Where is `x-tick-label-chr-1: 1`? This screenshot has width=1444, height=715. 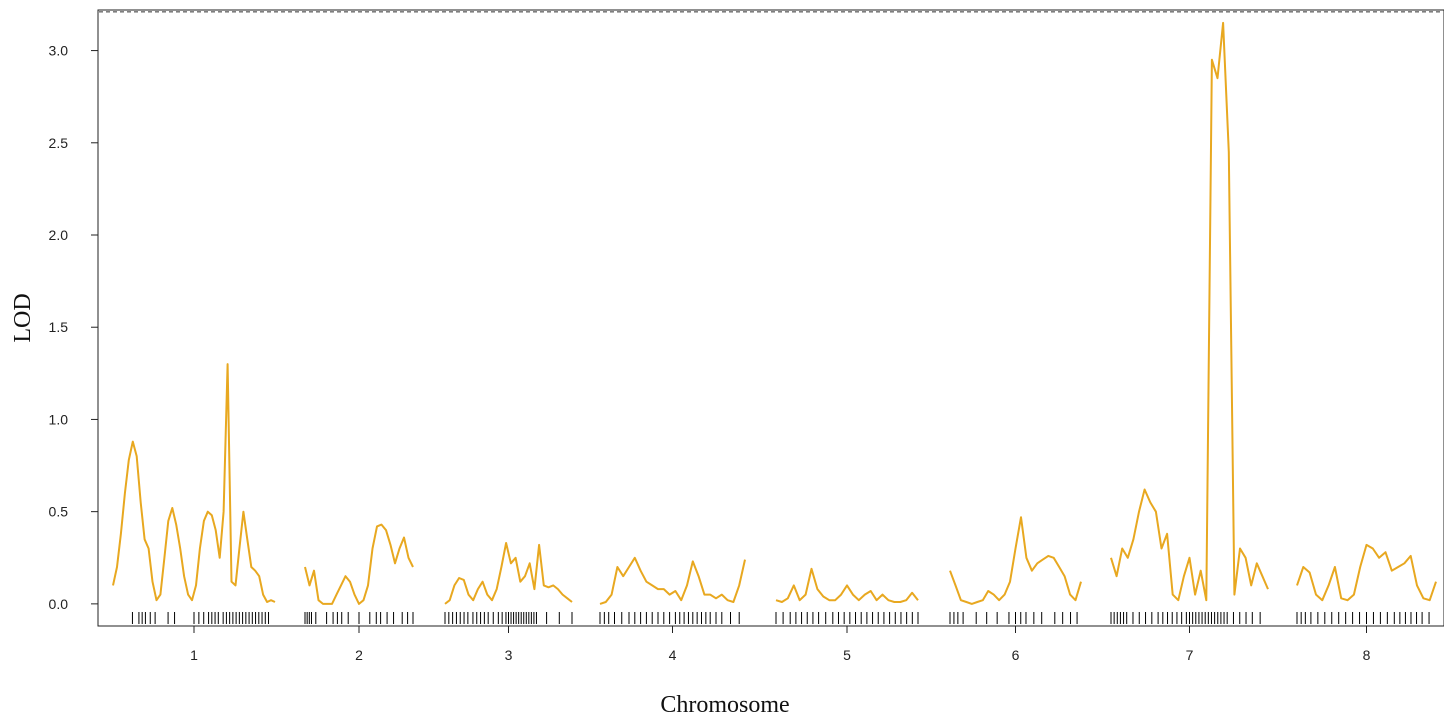
x-tick-label-chr-1: 1 is located at coordinates (194, 655).